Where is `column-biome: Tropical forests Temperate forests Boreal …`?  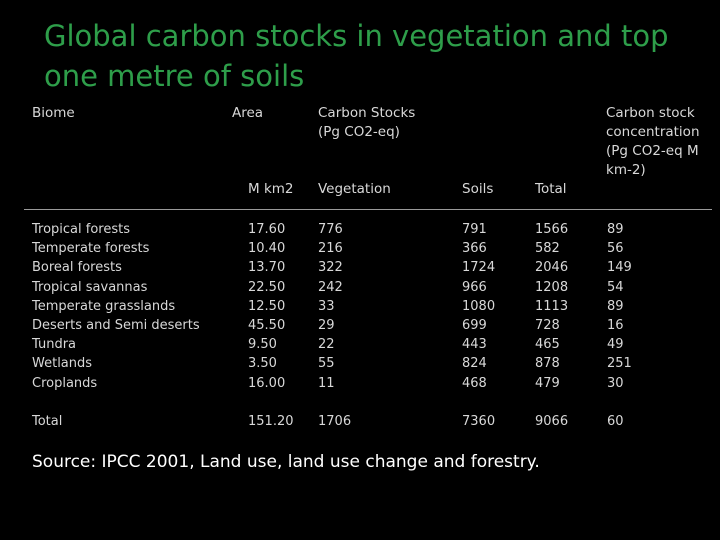 column-biome: Tropical forests Temperate forests Boreal … is located at coordinates (116, 306).